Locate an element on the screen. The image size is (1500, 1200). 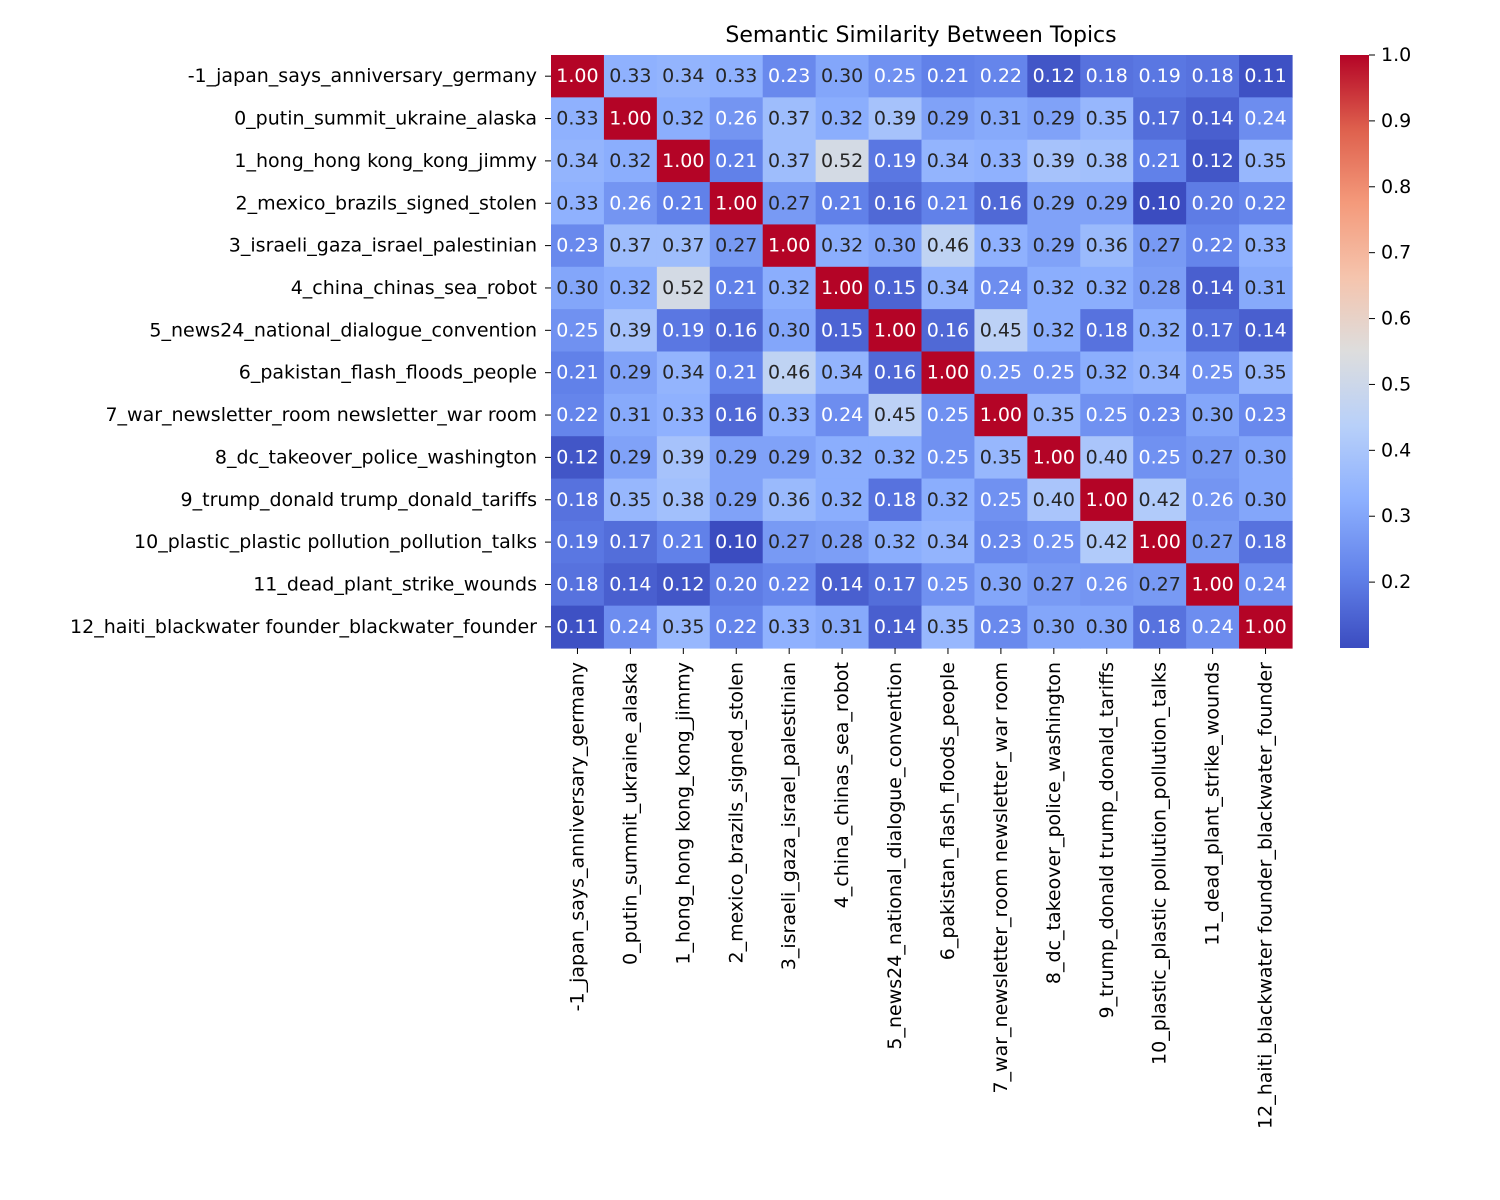
cell-value-label: 0.28 is located at coordinates (1160, 288).